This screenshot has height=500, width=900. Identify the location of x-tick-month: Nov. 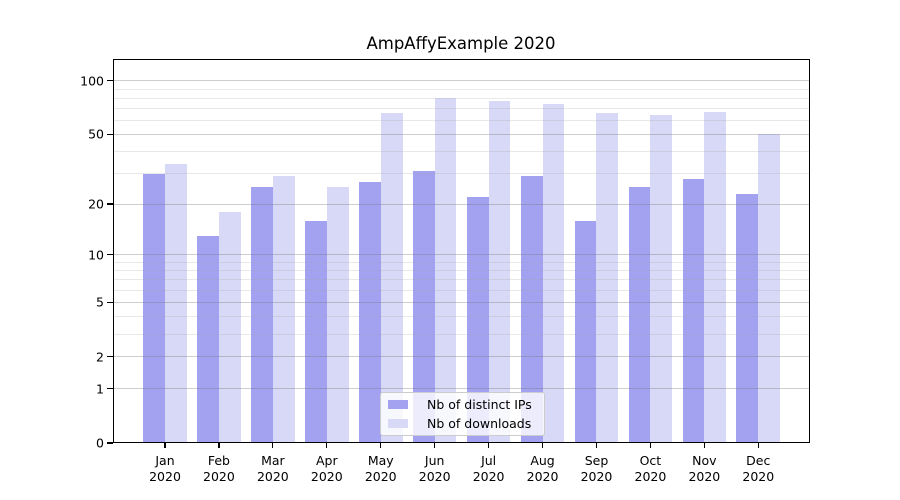
(704, 460).